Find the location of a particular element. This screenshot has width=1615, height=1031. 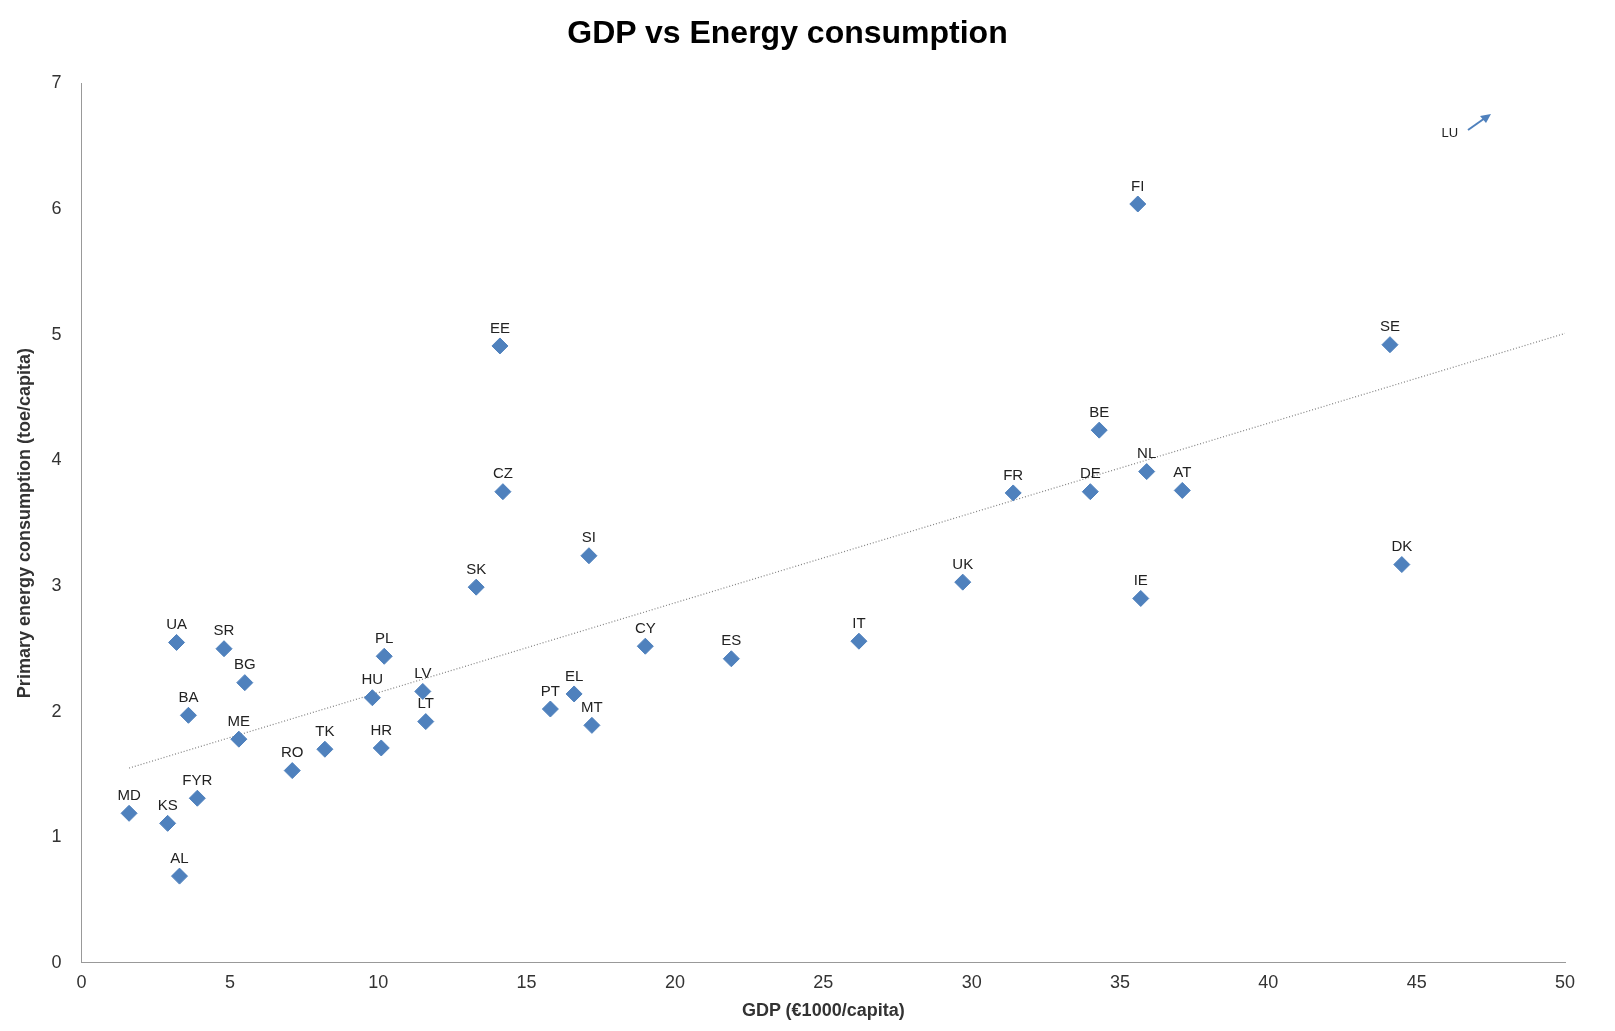

y-tick-label: 4 is located at coordinates (56, 459).